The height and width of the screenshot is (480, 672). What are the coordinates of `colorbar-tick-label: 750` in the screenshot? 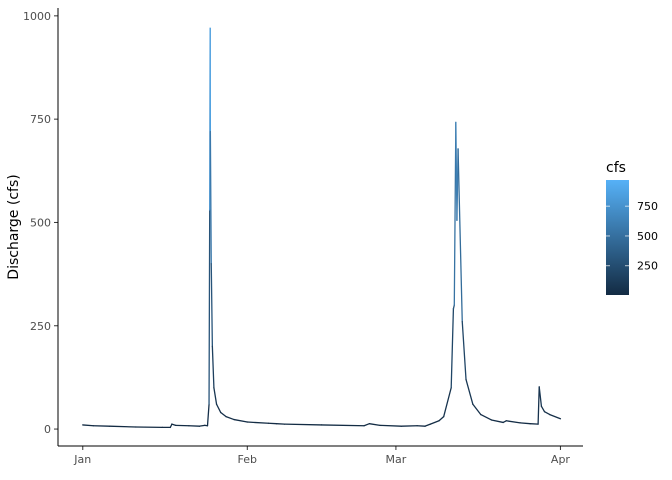 It's located at (647, 206).